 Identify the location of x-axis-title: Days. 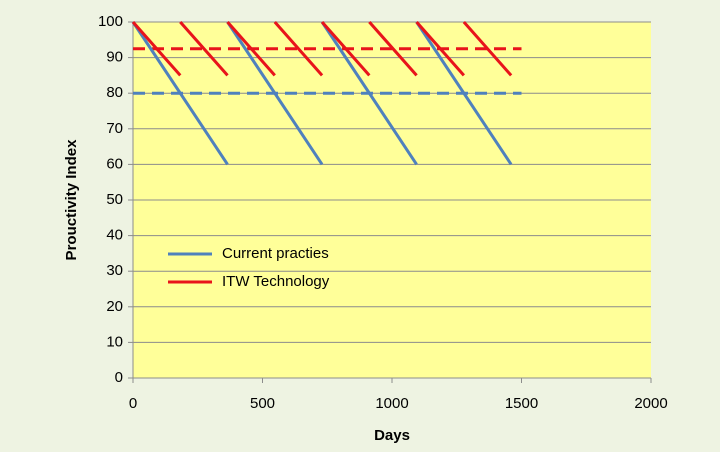
(392, 435).